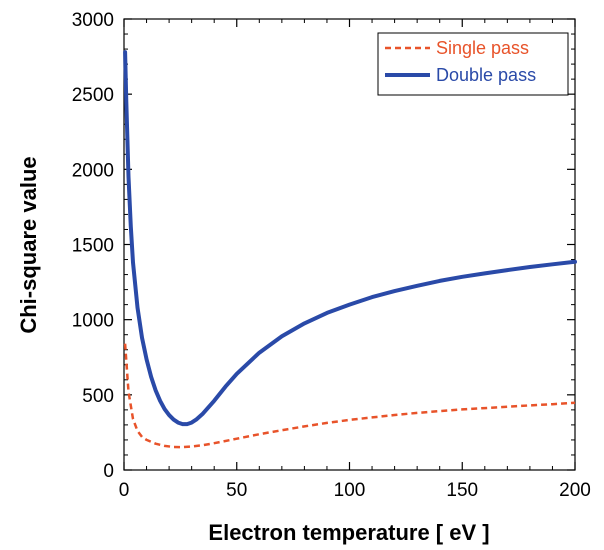 The height and width of the screenshot is (550, 604). I want to click on x-tick-label: 0, so click(124, 490).